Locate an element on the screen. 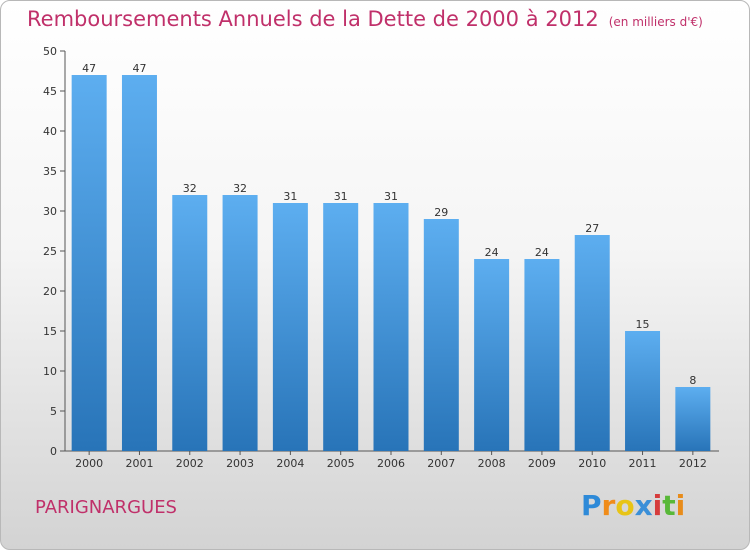 This screenshot has width=750, height=550. x-tick-label: 2012 is located at coordinates (693, 463).